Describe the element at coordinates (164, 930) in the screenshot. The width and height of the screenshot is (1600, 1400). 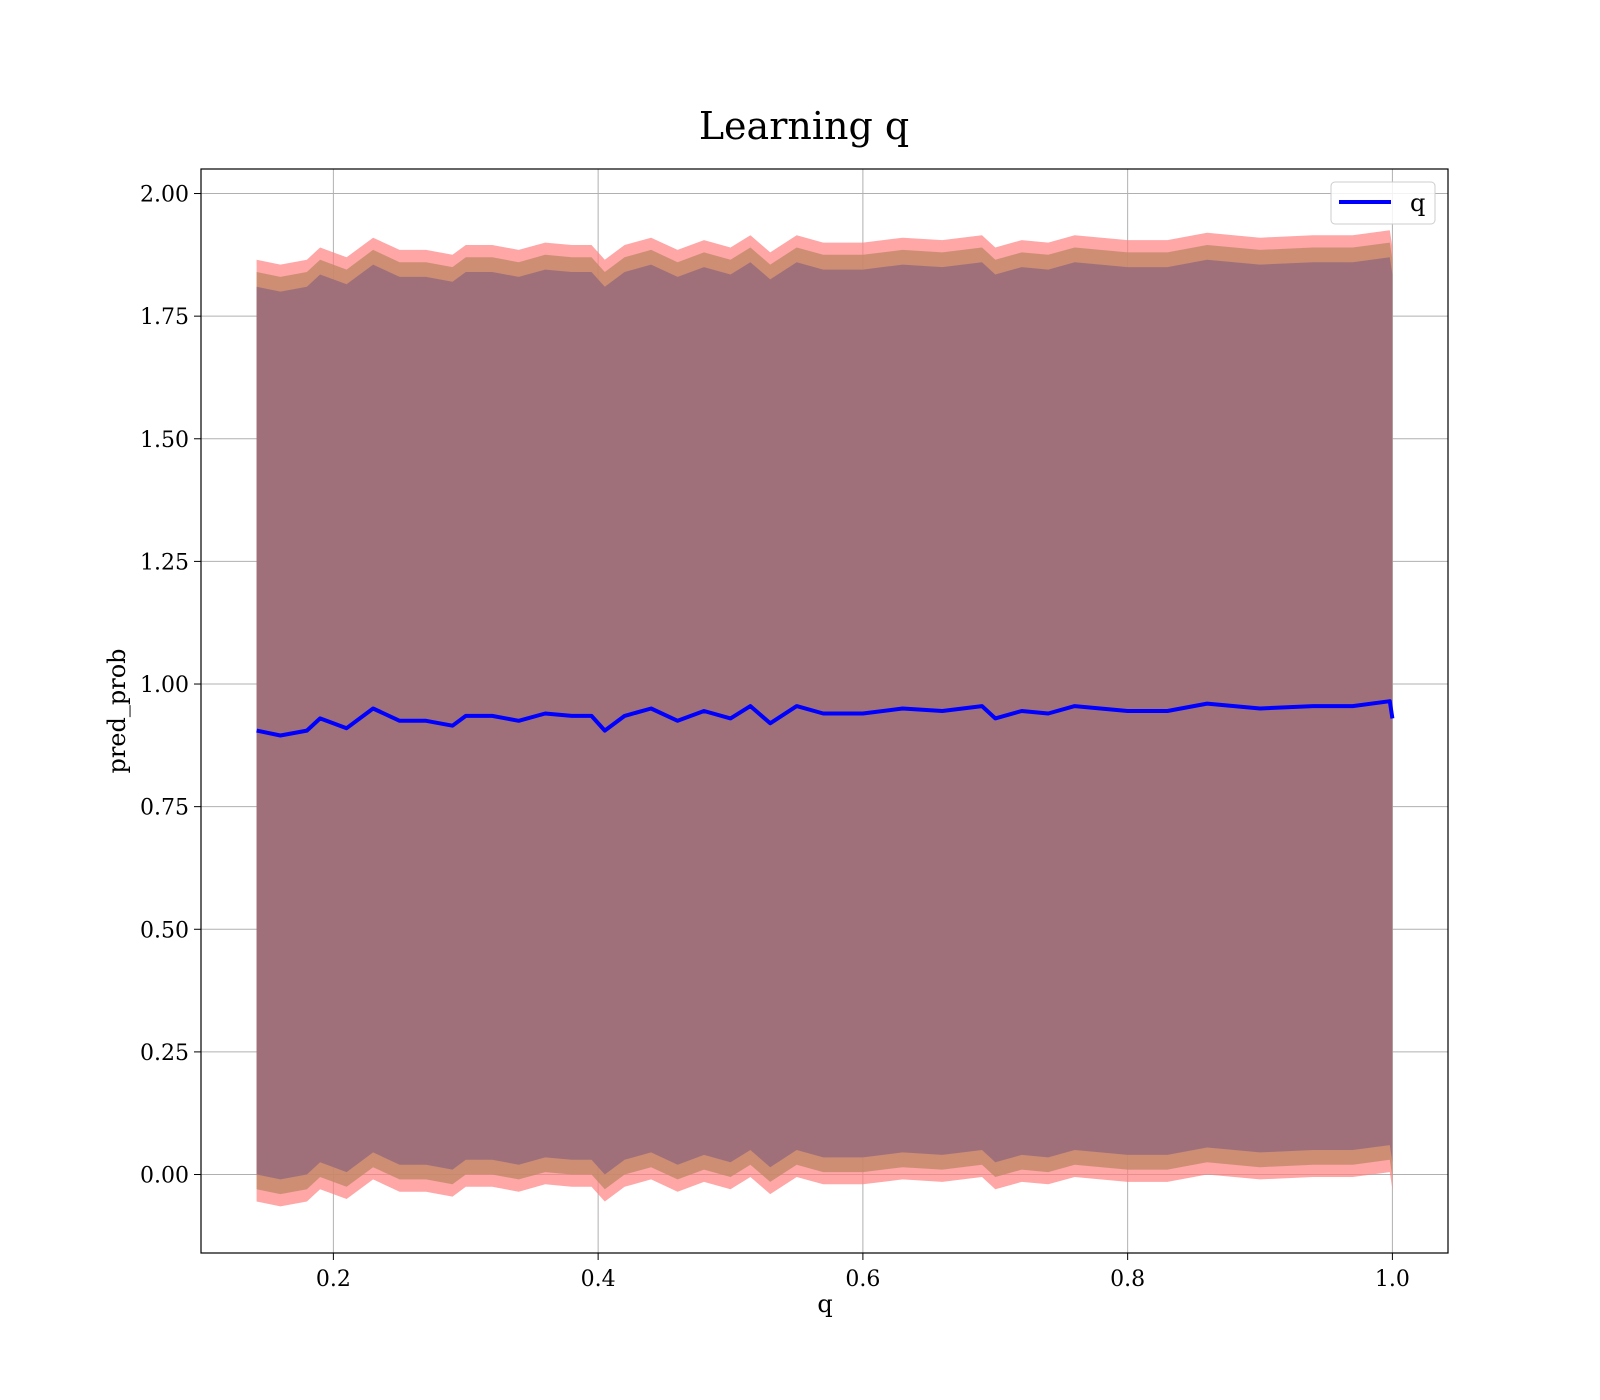
I see `y-tick-label-2: 0.50` at that location.